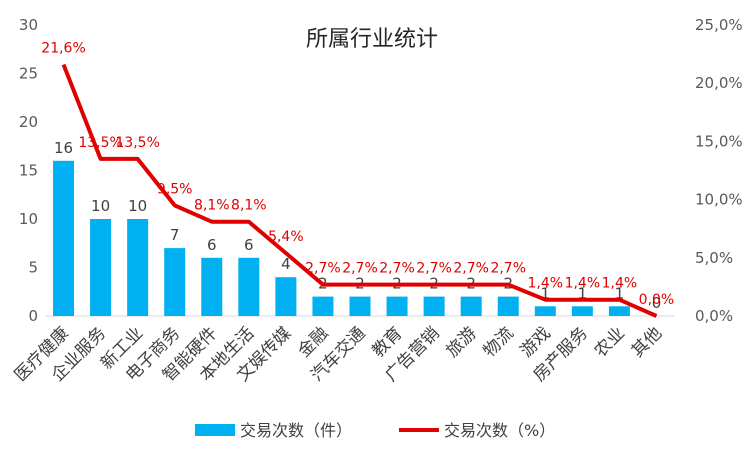 The image size is (756, 460). What do you see at coordinates (499, 342) in the screenshot?
I see `category-label: 物流` at bounding box center [499, 342].